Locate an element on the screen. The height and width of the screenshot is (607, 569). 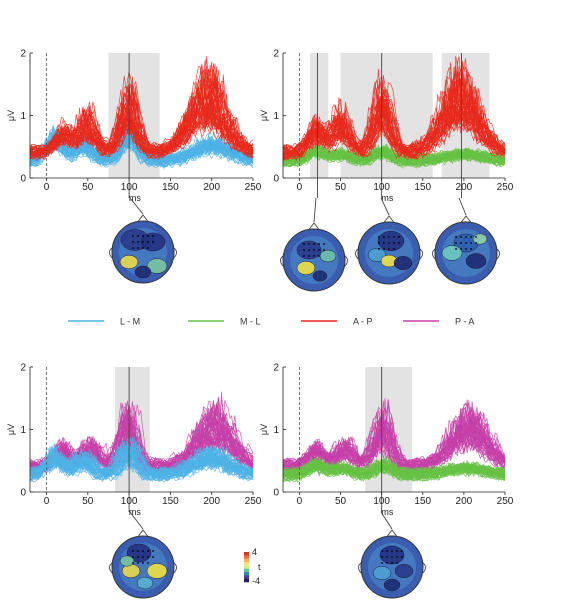
y-tick-label: 2 is located at coordinates (23, 368).